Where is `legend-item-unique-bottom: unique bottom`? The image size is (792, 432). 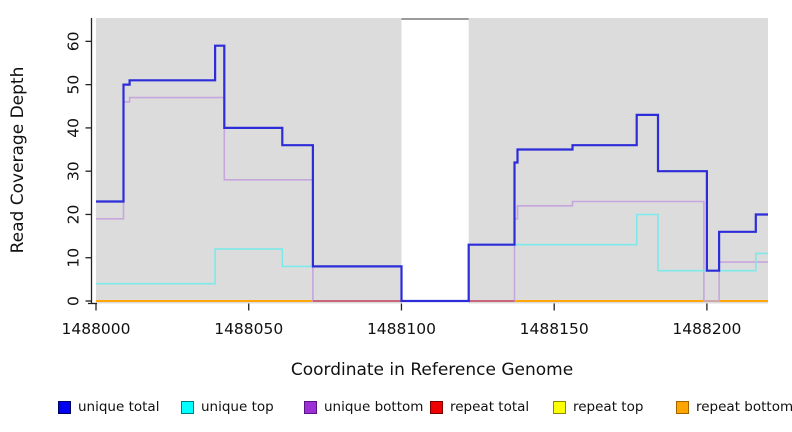
legend-item-unique-bottom: unique bottom is located at coordinates (363, 407).